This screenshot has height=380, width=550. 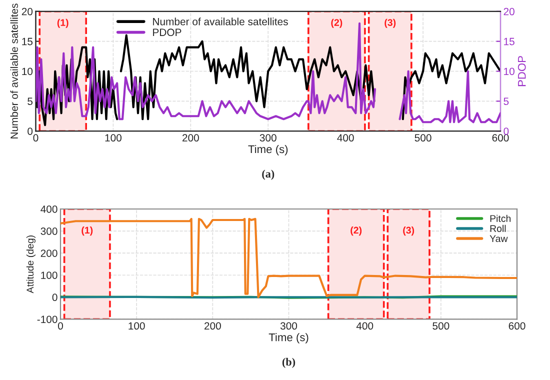 What do you see at coordinates (506, 102) in the screenshot?
I see `y2-tick-label: 5` at bounding box center [506, 102].